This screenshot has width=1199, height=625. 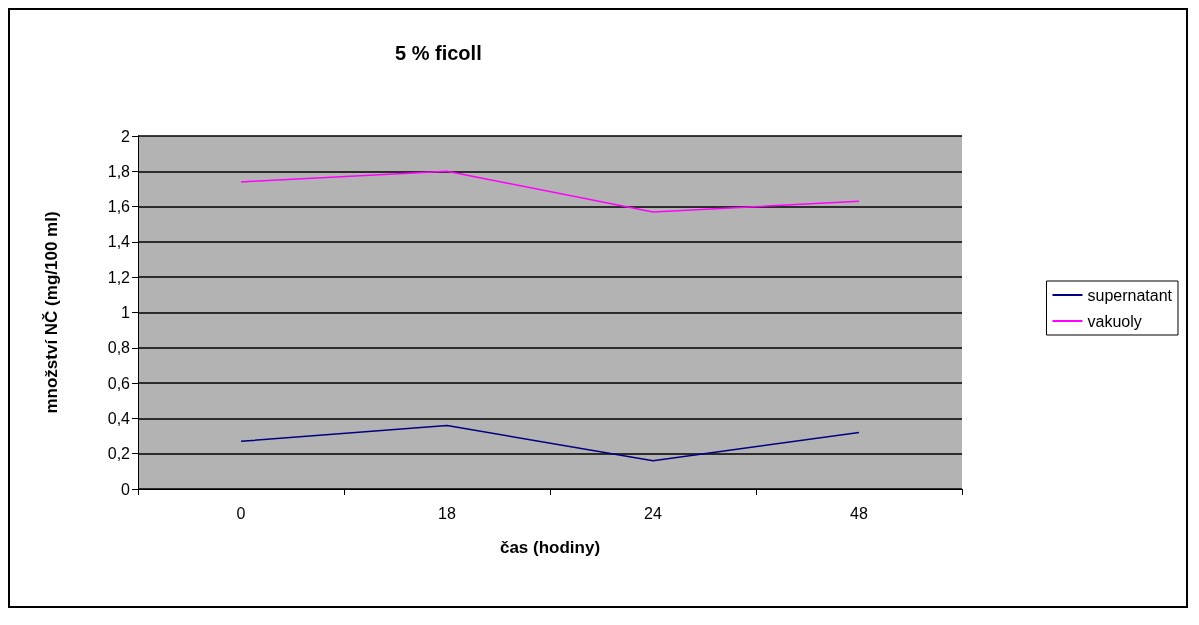 I want to click on x-tick-label: 48, so click(x=859, y=513).